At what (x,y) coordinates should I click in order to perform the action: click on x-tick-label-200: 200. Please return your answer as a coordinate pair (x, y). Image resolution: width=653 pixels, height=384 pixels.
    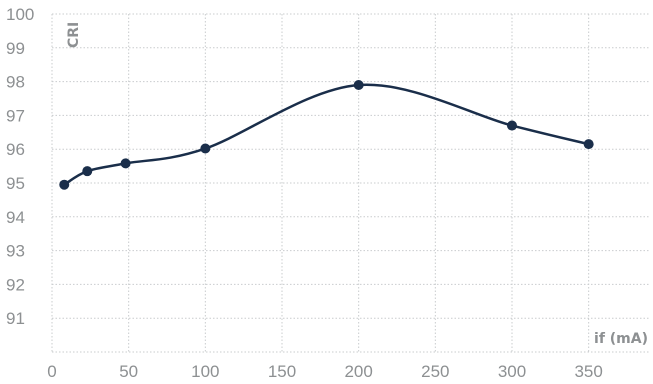
    Looking at the image, I should click on (358, 371).